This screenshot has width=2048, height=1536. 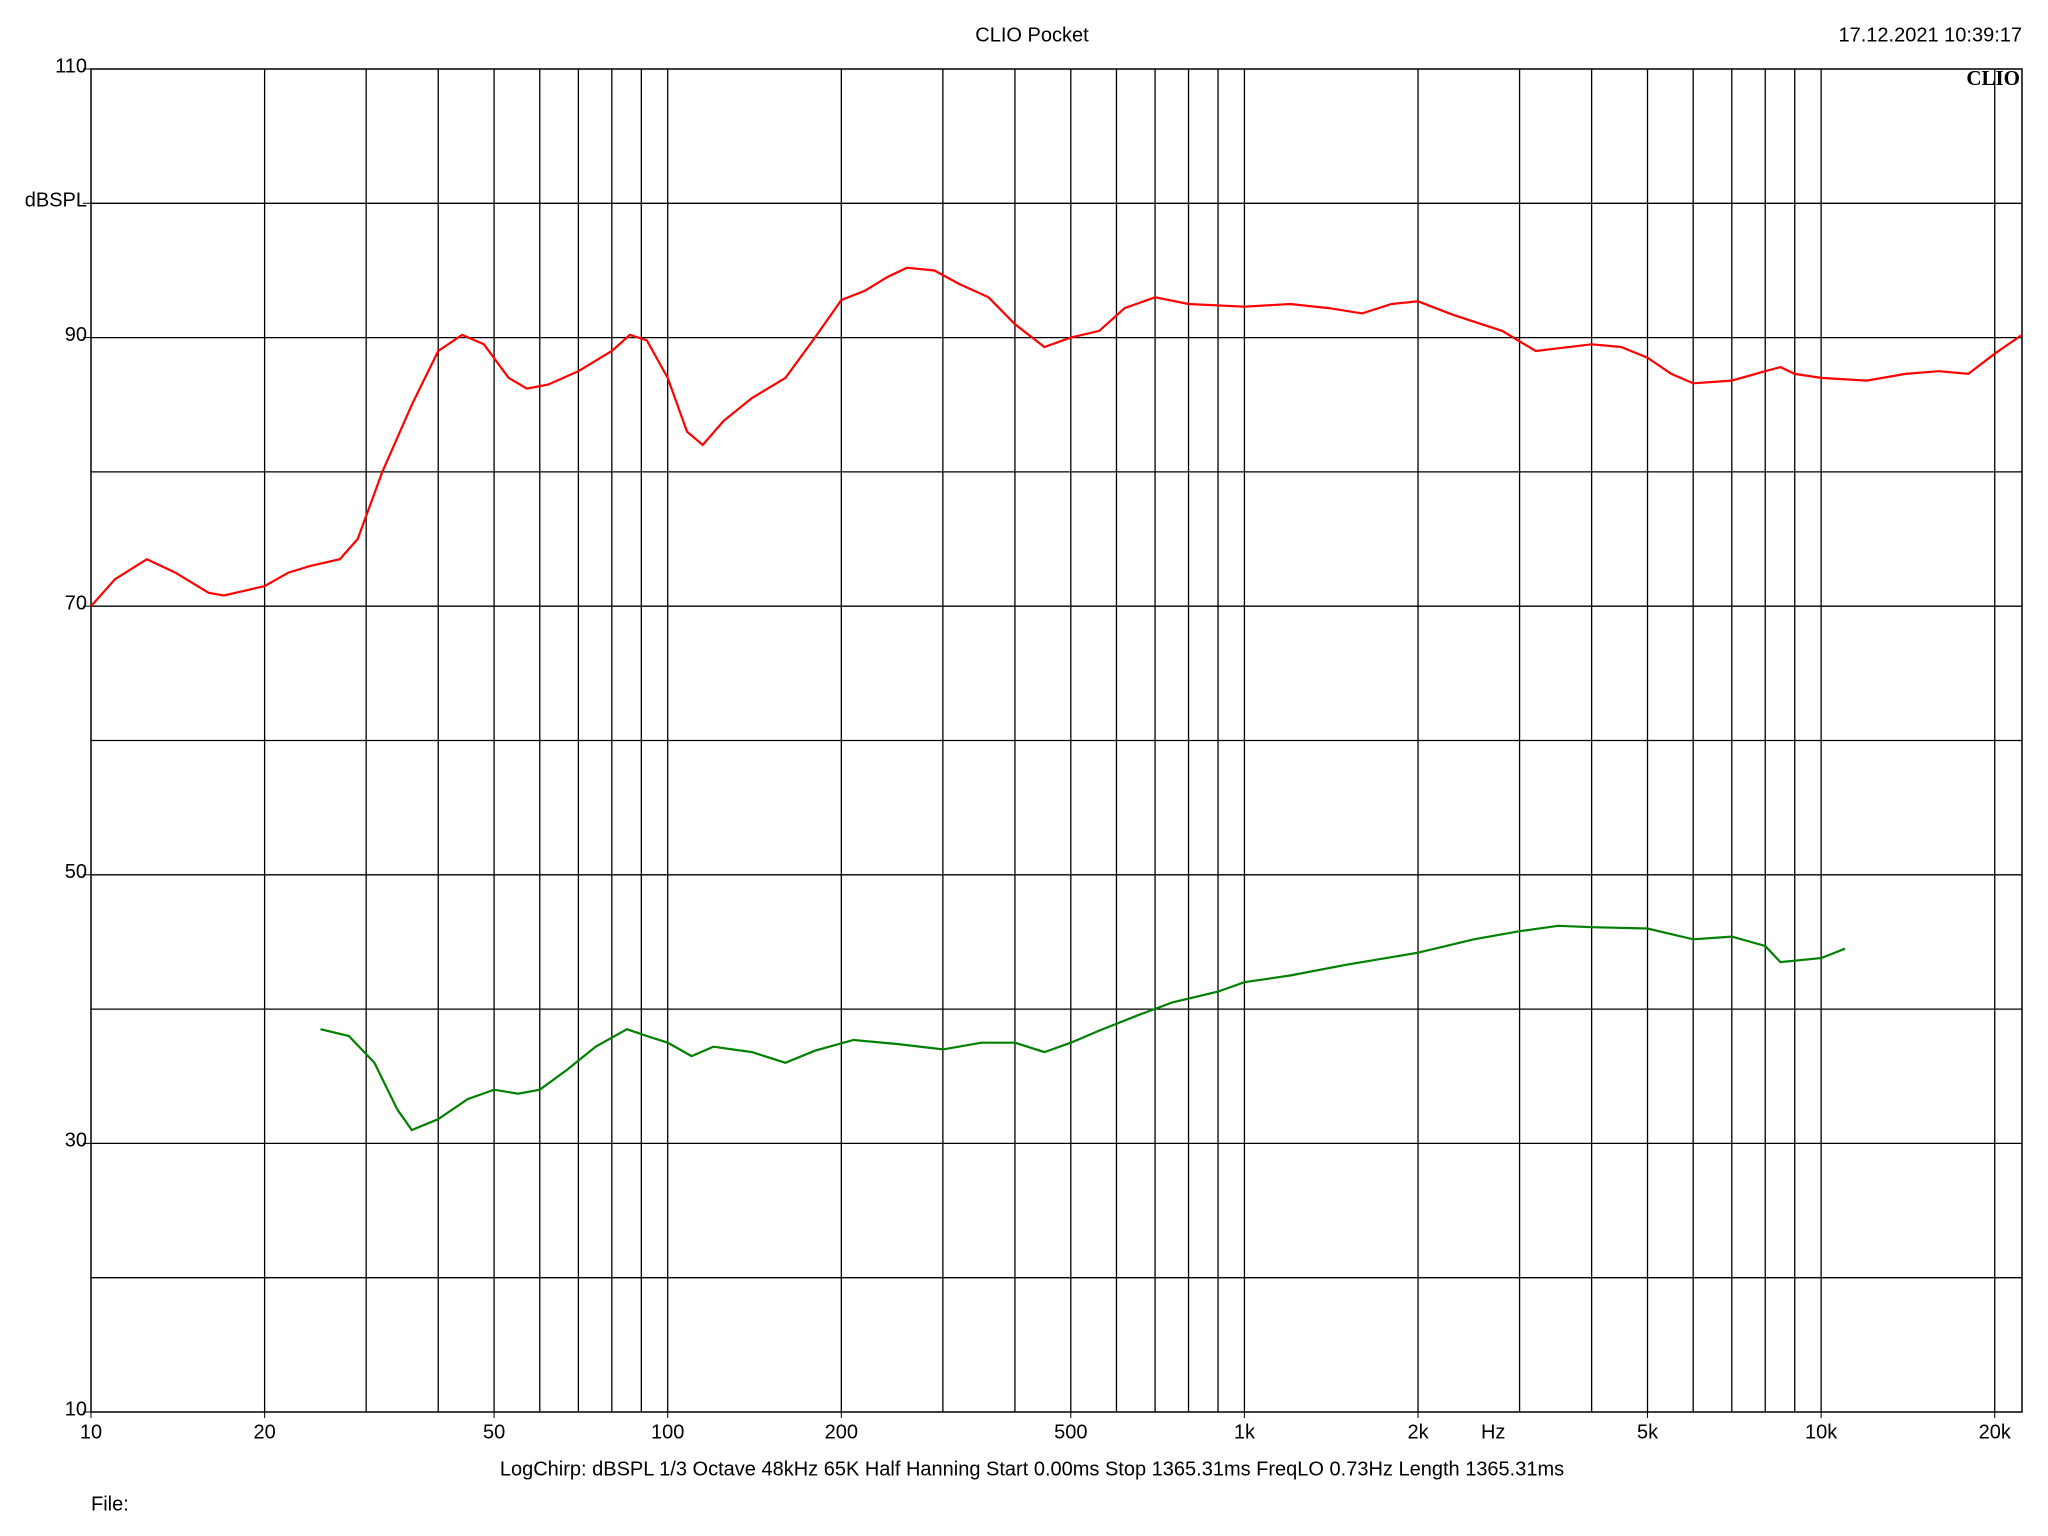 What do you see at coordinates (91, 1432) in the screenshot?
I see `x-tick-label: 10` at bounding box center [91, 1432].